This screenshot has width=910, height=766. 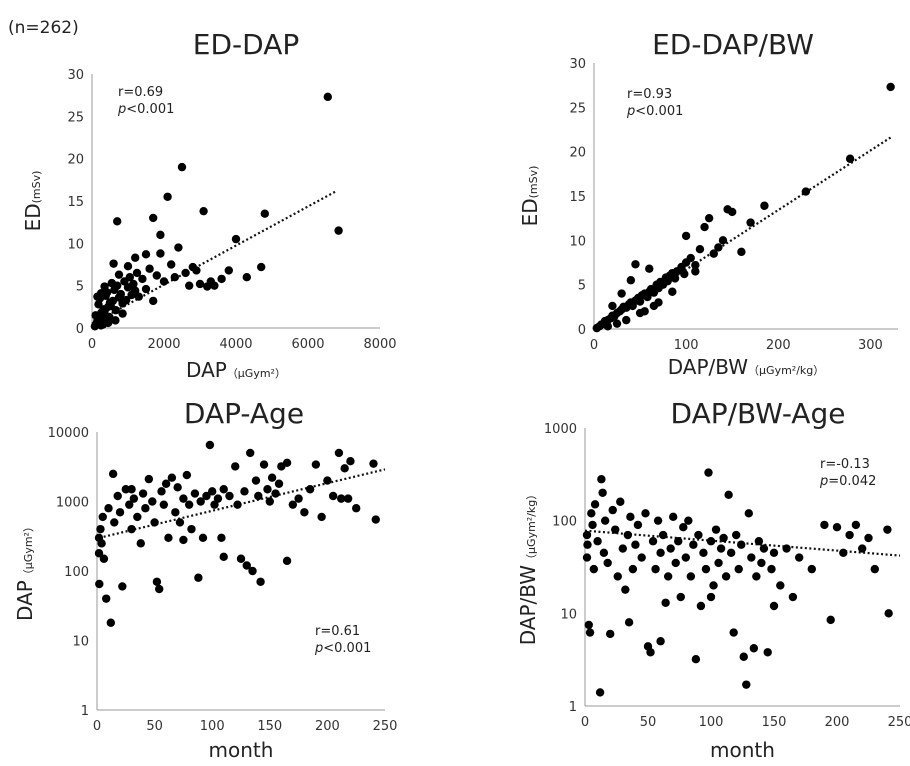 I want to click on x-axis-label: DAP（μGym²）, so click(x=236, y=370).